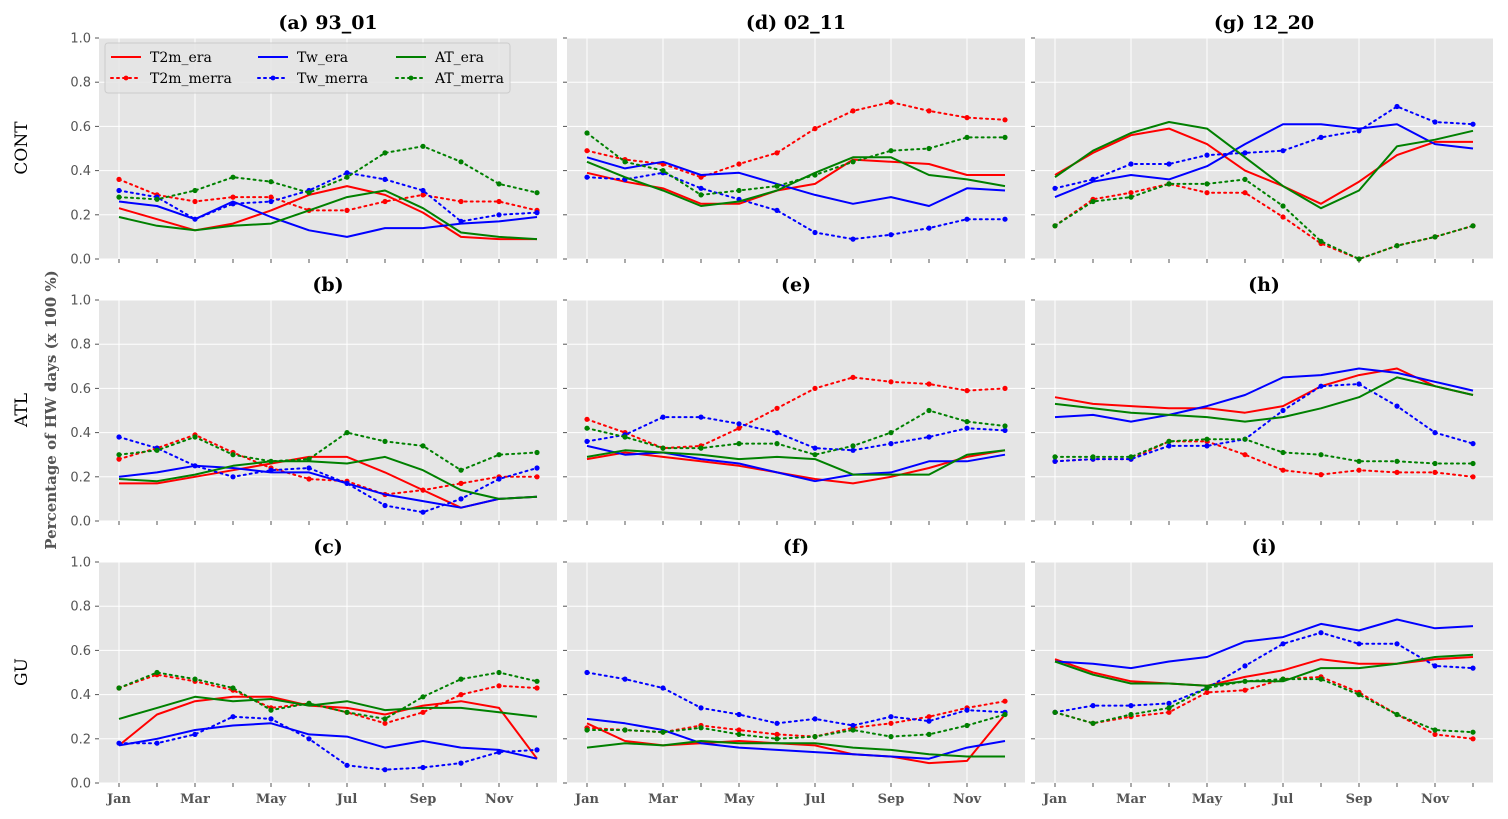  I want to click on x-tick-label: Jul, so click(815, 799).